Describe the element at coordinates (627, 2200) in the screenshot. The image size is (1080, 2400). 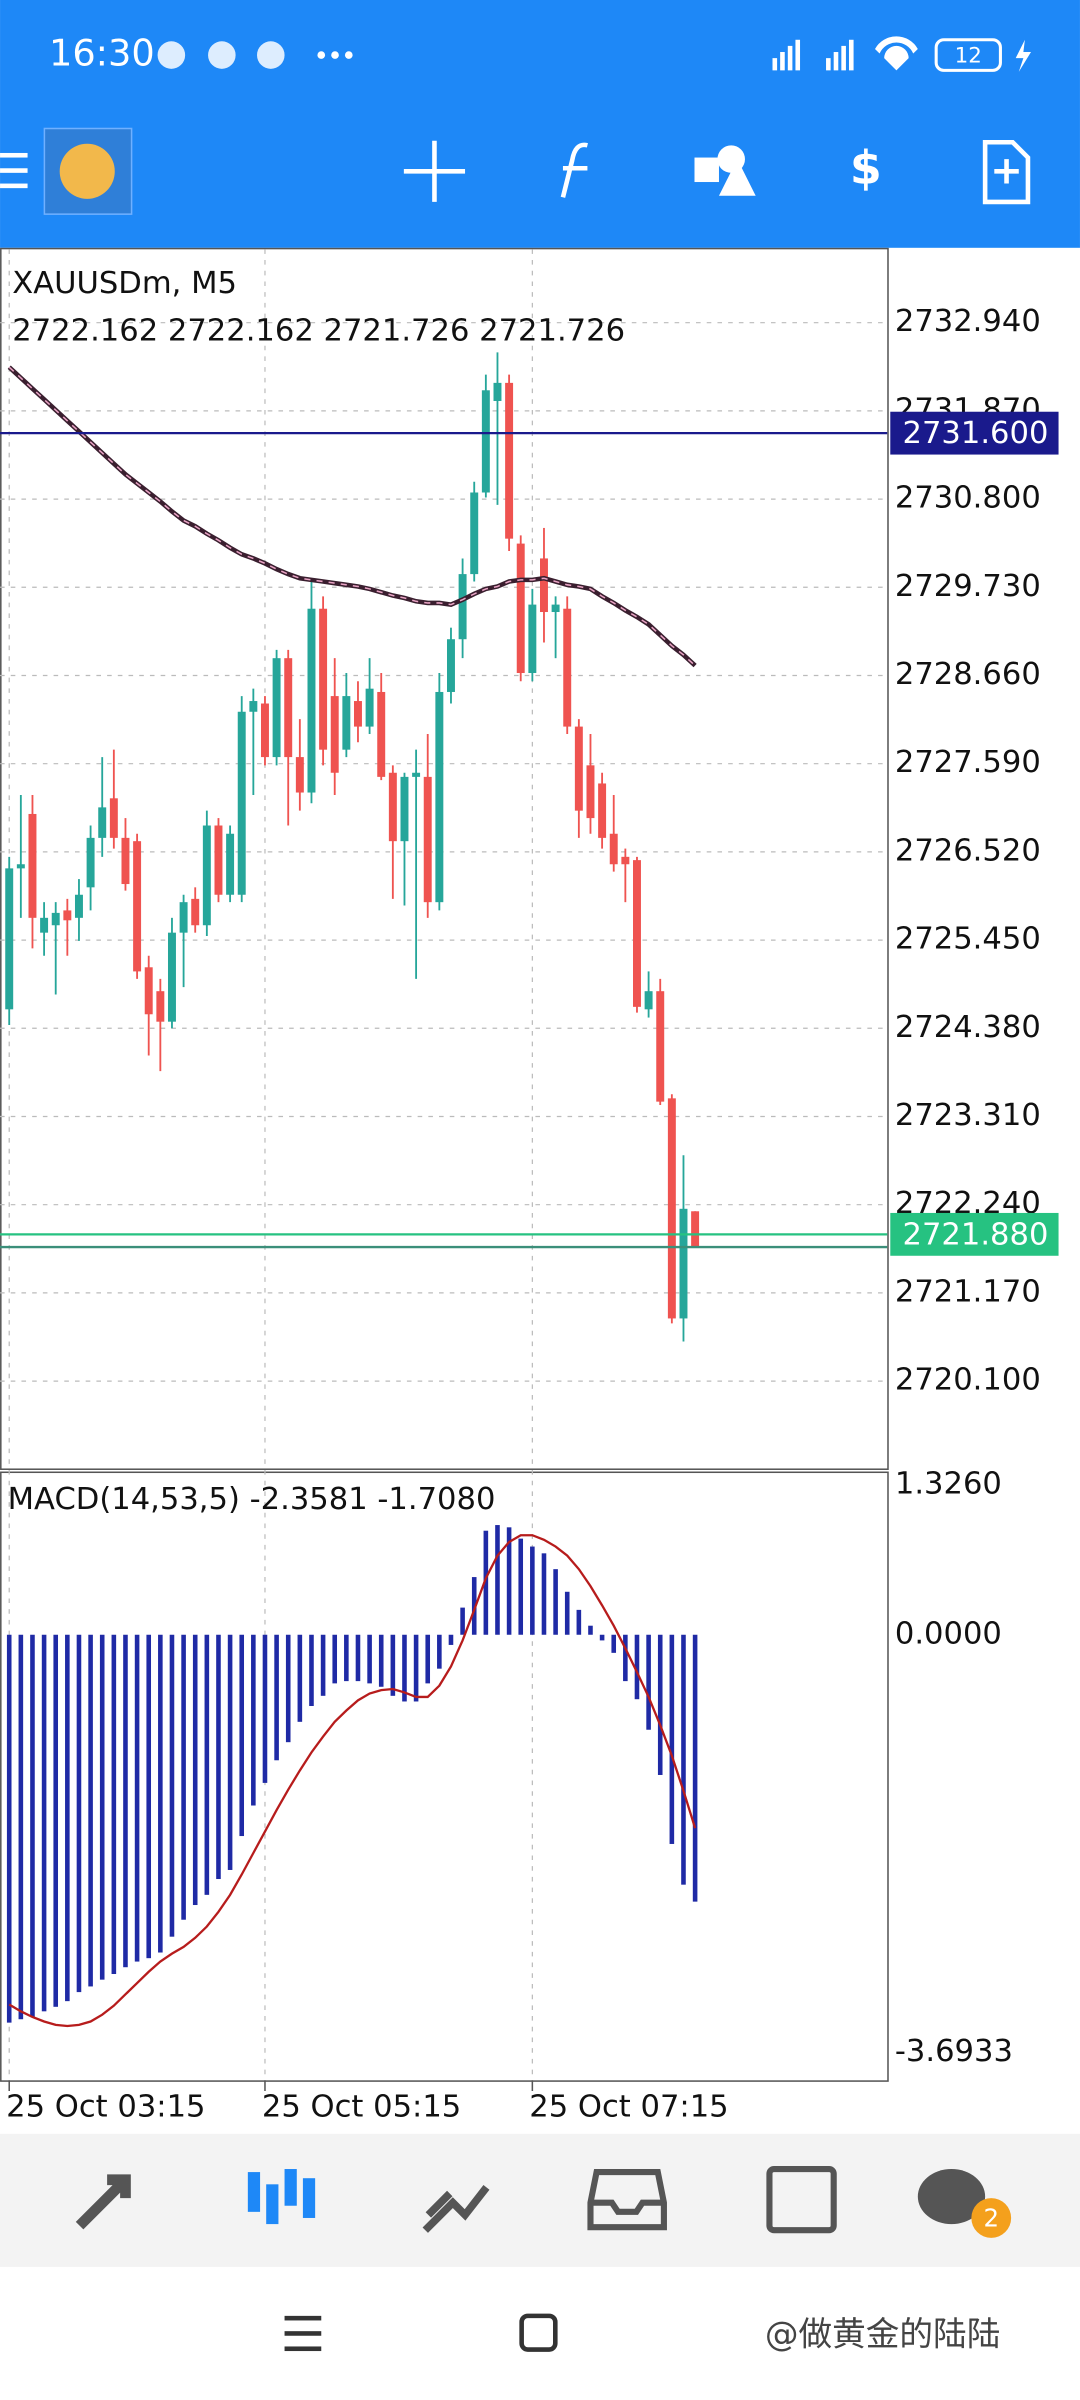
I see `history-tab` at that location.